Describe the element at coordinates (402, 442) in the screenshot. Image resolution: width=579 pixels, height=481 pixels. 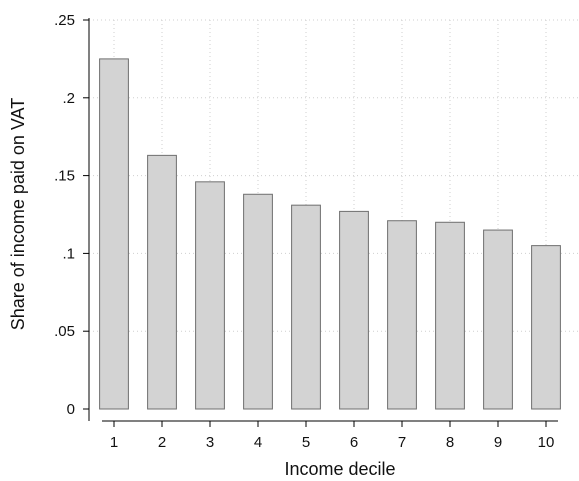
I see `x-tick-label: 7` at that location.